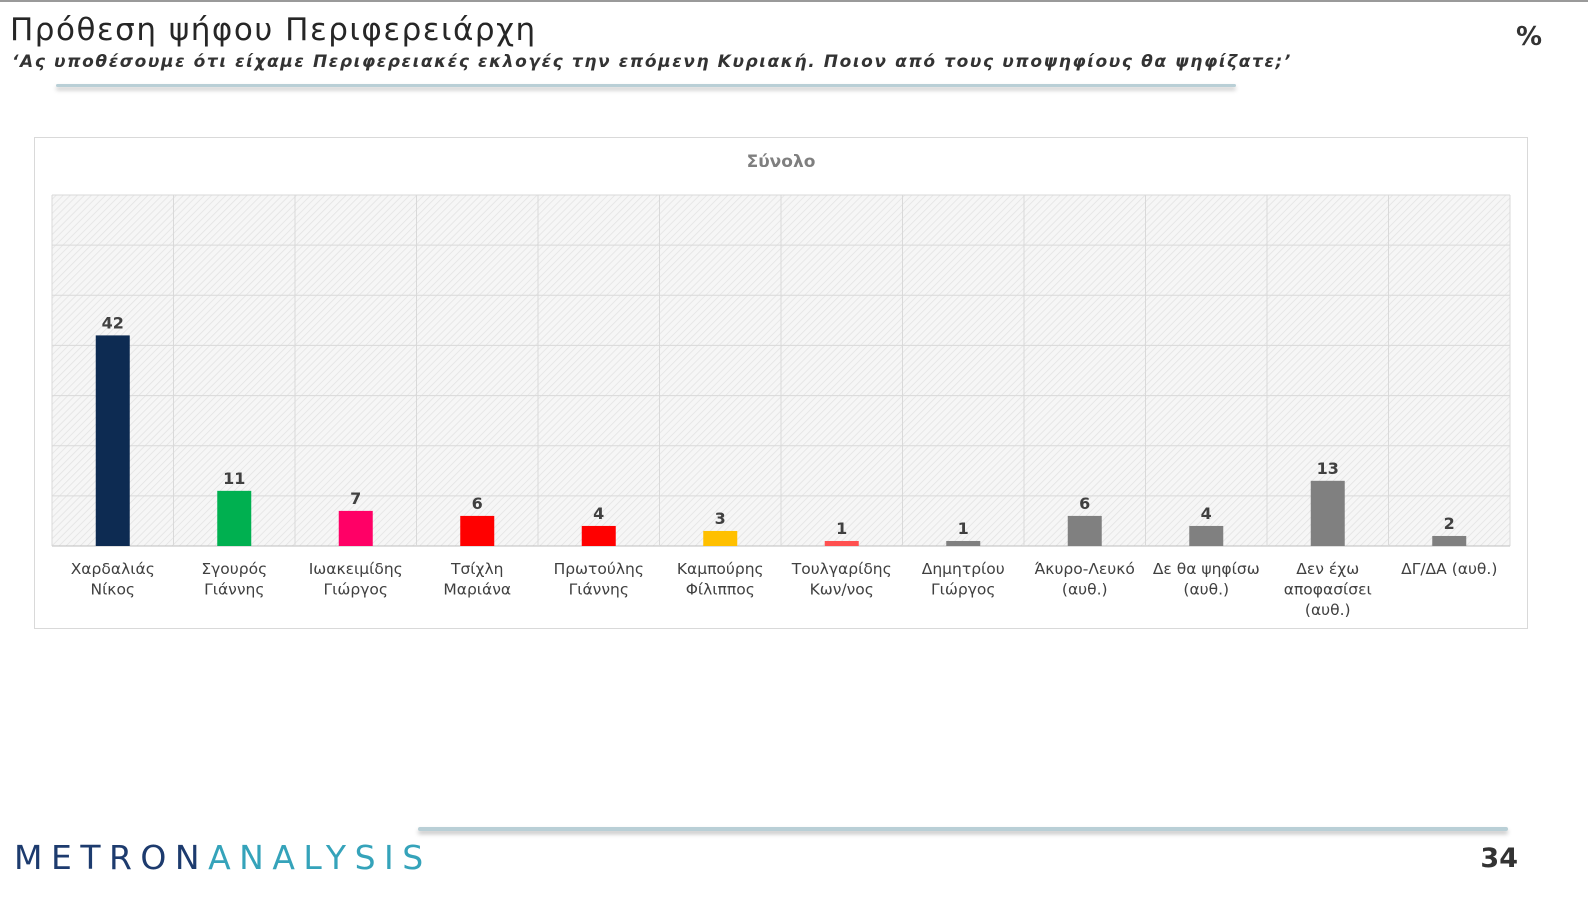 The height and width of the screenshot is (897, 1588). I want to click on page-number: 34, so click(1499, 858).